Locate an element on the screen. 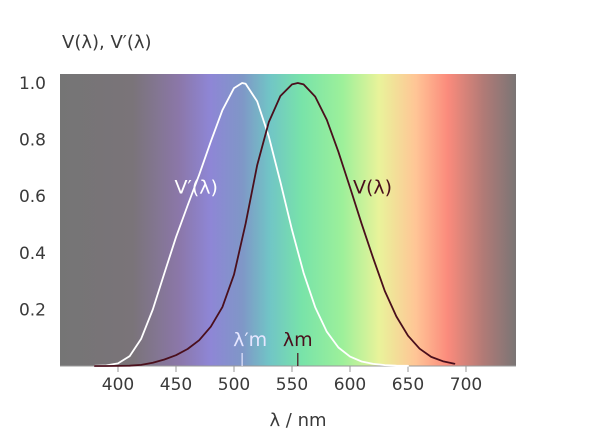 This screenshot has width=600, height=436. x-tick-label: 600 is located at coordinates (350, 385).